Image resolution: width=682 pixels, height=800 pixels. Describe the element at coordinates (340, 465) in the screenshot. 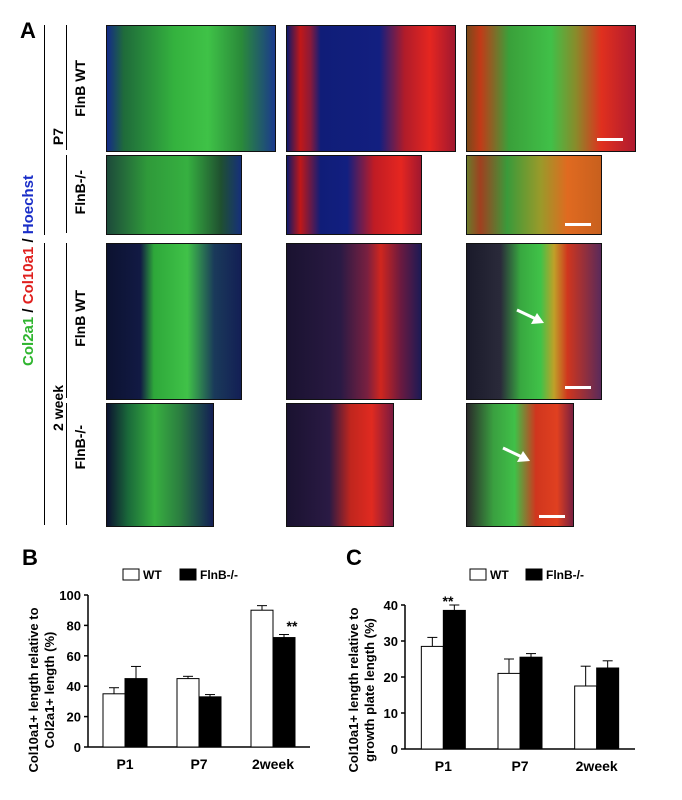

I see `micrograph-w2-ko-red` at that location.